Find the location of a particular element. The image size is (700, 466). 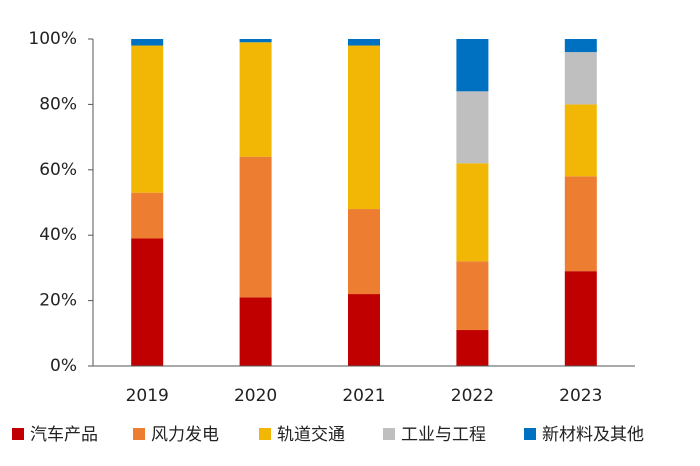

legend-label: 风力发电 is located at coordinates (185, 435).